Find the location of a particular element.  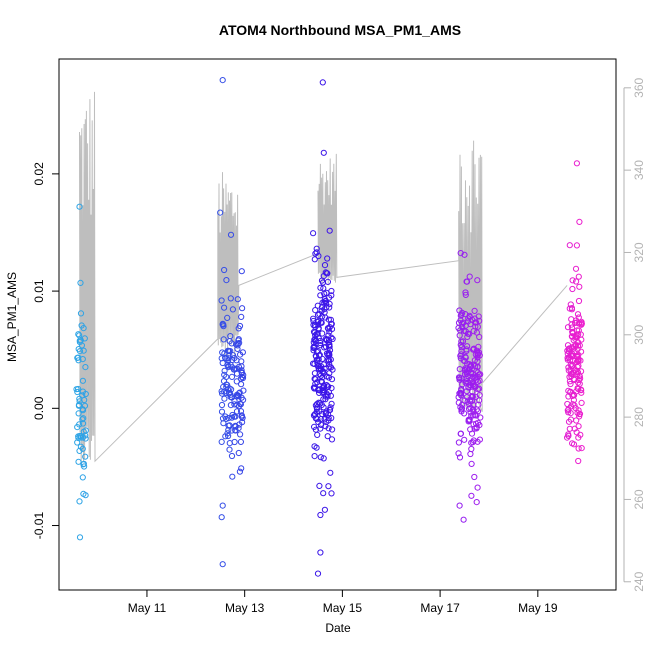

x-tick-label: May 17 is located at coordinates (440, 608).